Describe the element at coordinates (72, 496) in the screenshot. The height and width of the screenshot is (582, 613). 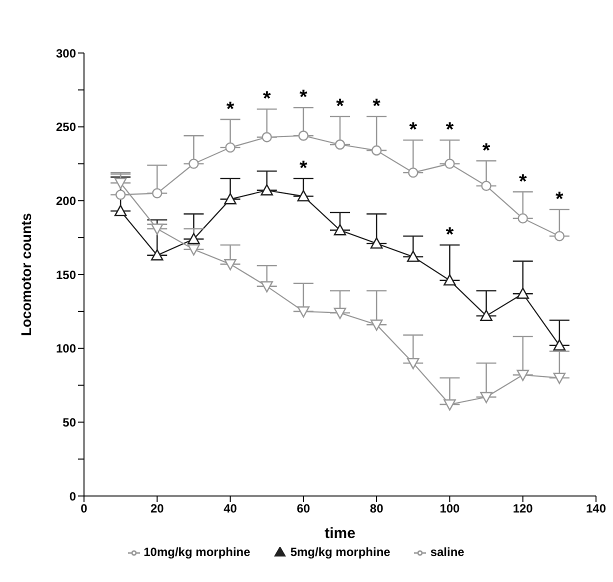
I see `y-tick-label: 0` at that location.